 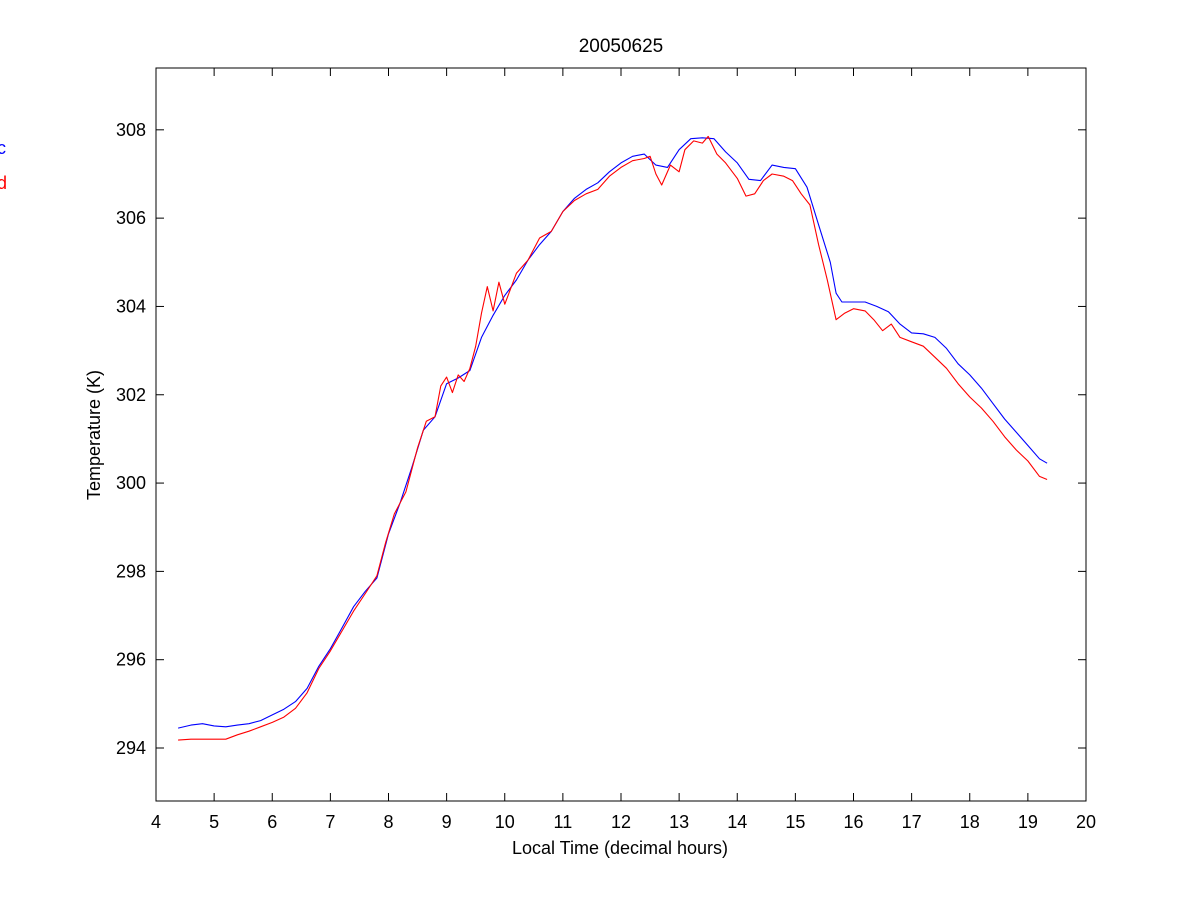 I want to click on x-tick-label: 20, so click(x=1086, y=822).